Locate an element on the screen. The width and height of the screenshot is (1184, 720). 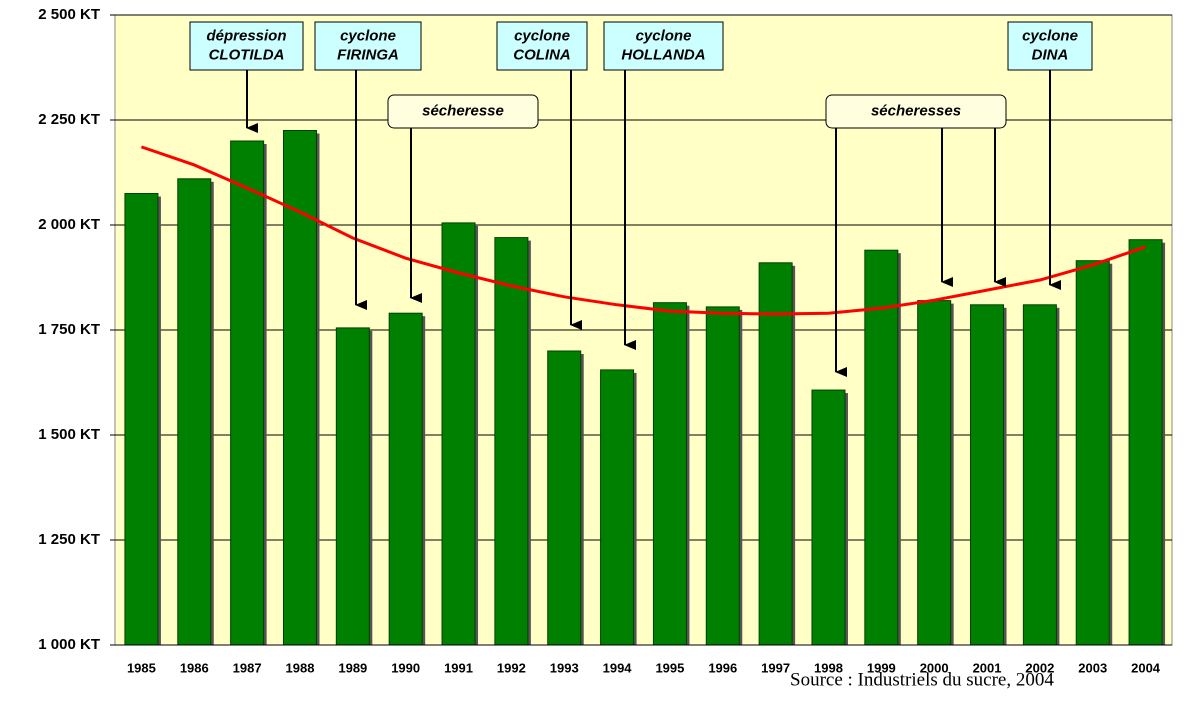
annotation-text: sécheresses is located at coordinates (916, 110).